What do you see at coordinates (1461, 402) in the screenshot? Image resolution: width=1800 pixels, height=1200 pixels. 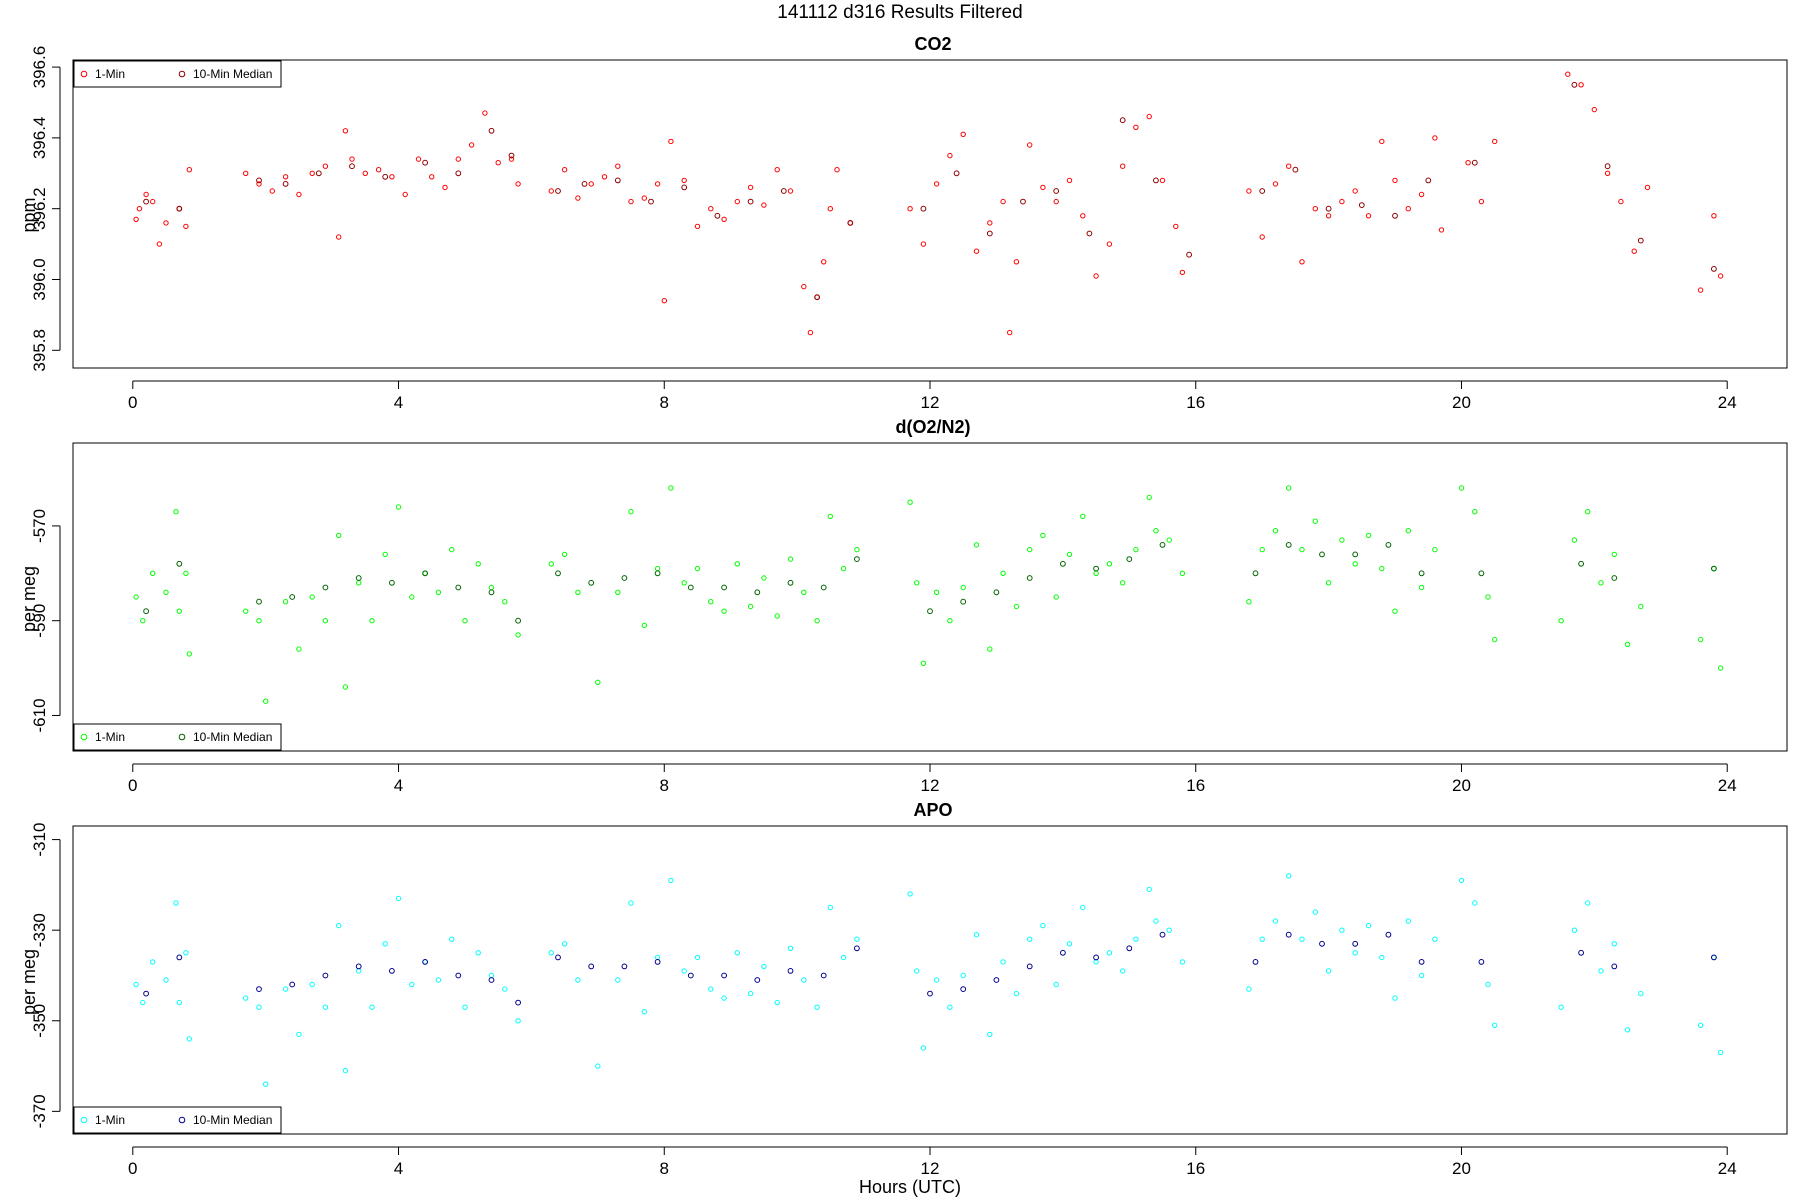 I see `x-tick-label: 20` at bounding box center [1461, 402].